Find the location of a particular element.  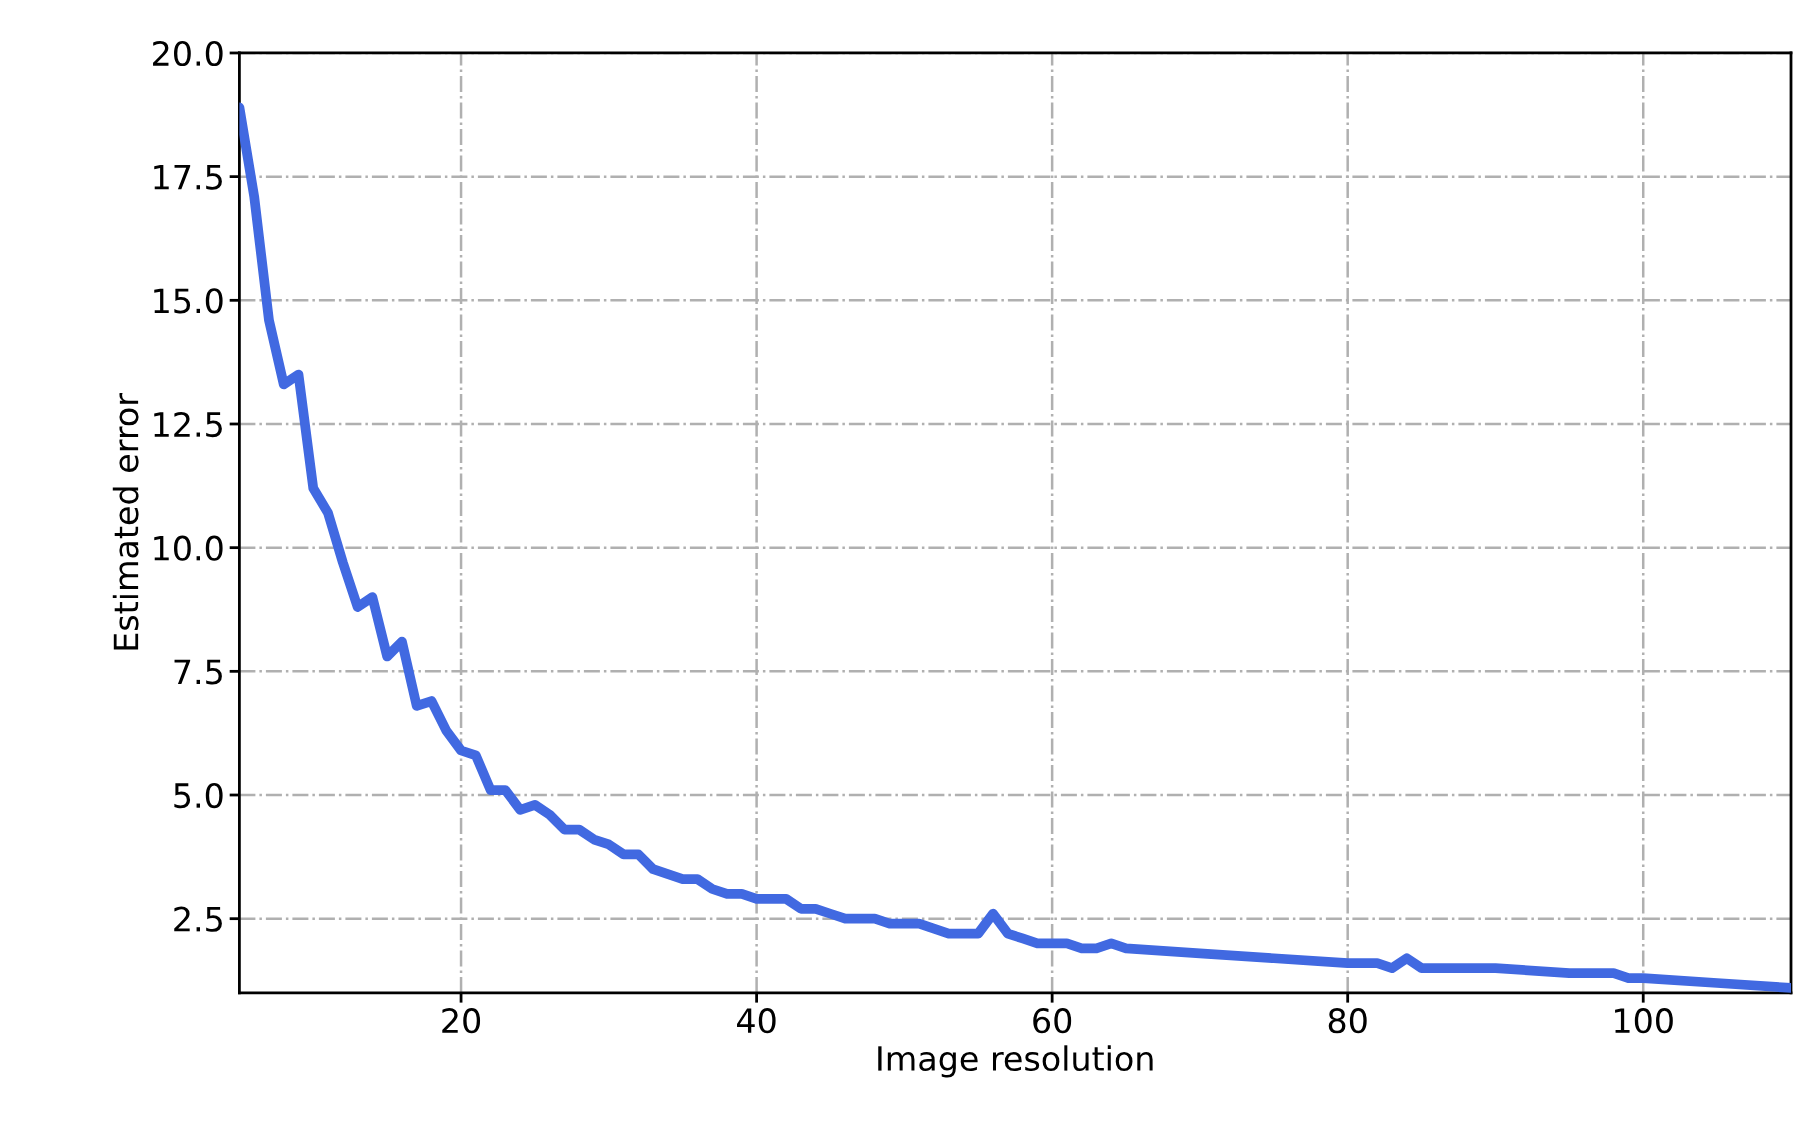

x-tick-label: 100 is located at coordinates (1644, 1021).